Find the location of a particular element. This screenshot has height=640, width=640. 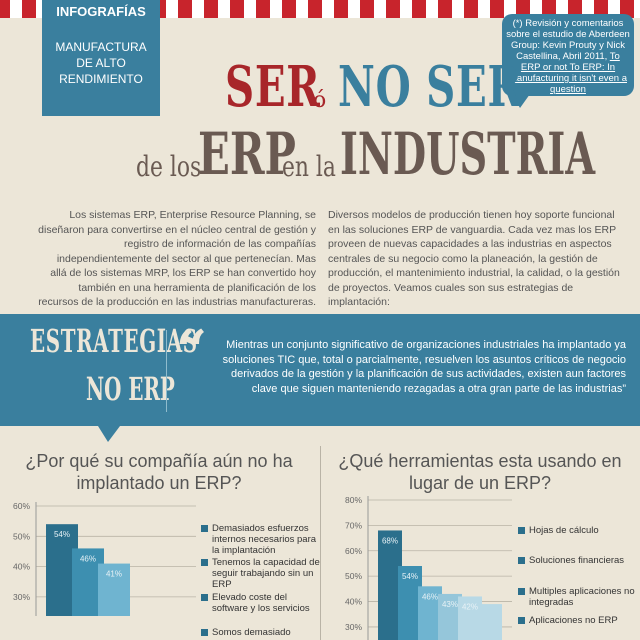

headline-de-los: de los is located at coordinates (169, 166).